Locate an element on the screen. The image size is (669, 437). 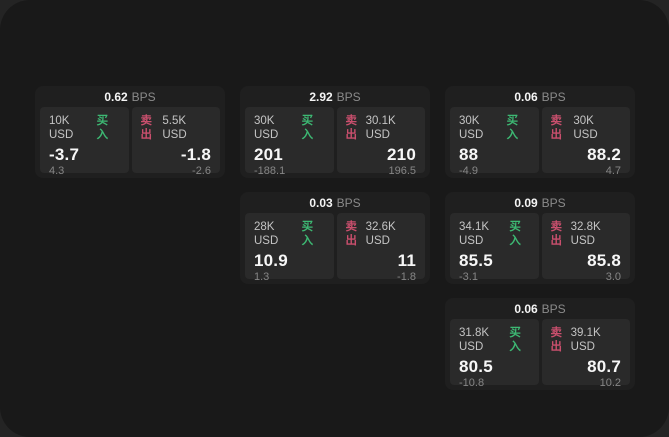
buy-panel: 30K USD 买入 88 -4.9 is located at coordinates (494, 142).